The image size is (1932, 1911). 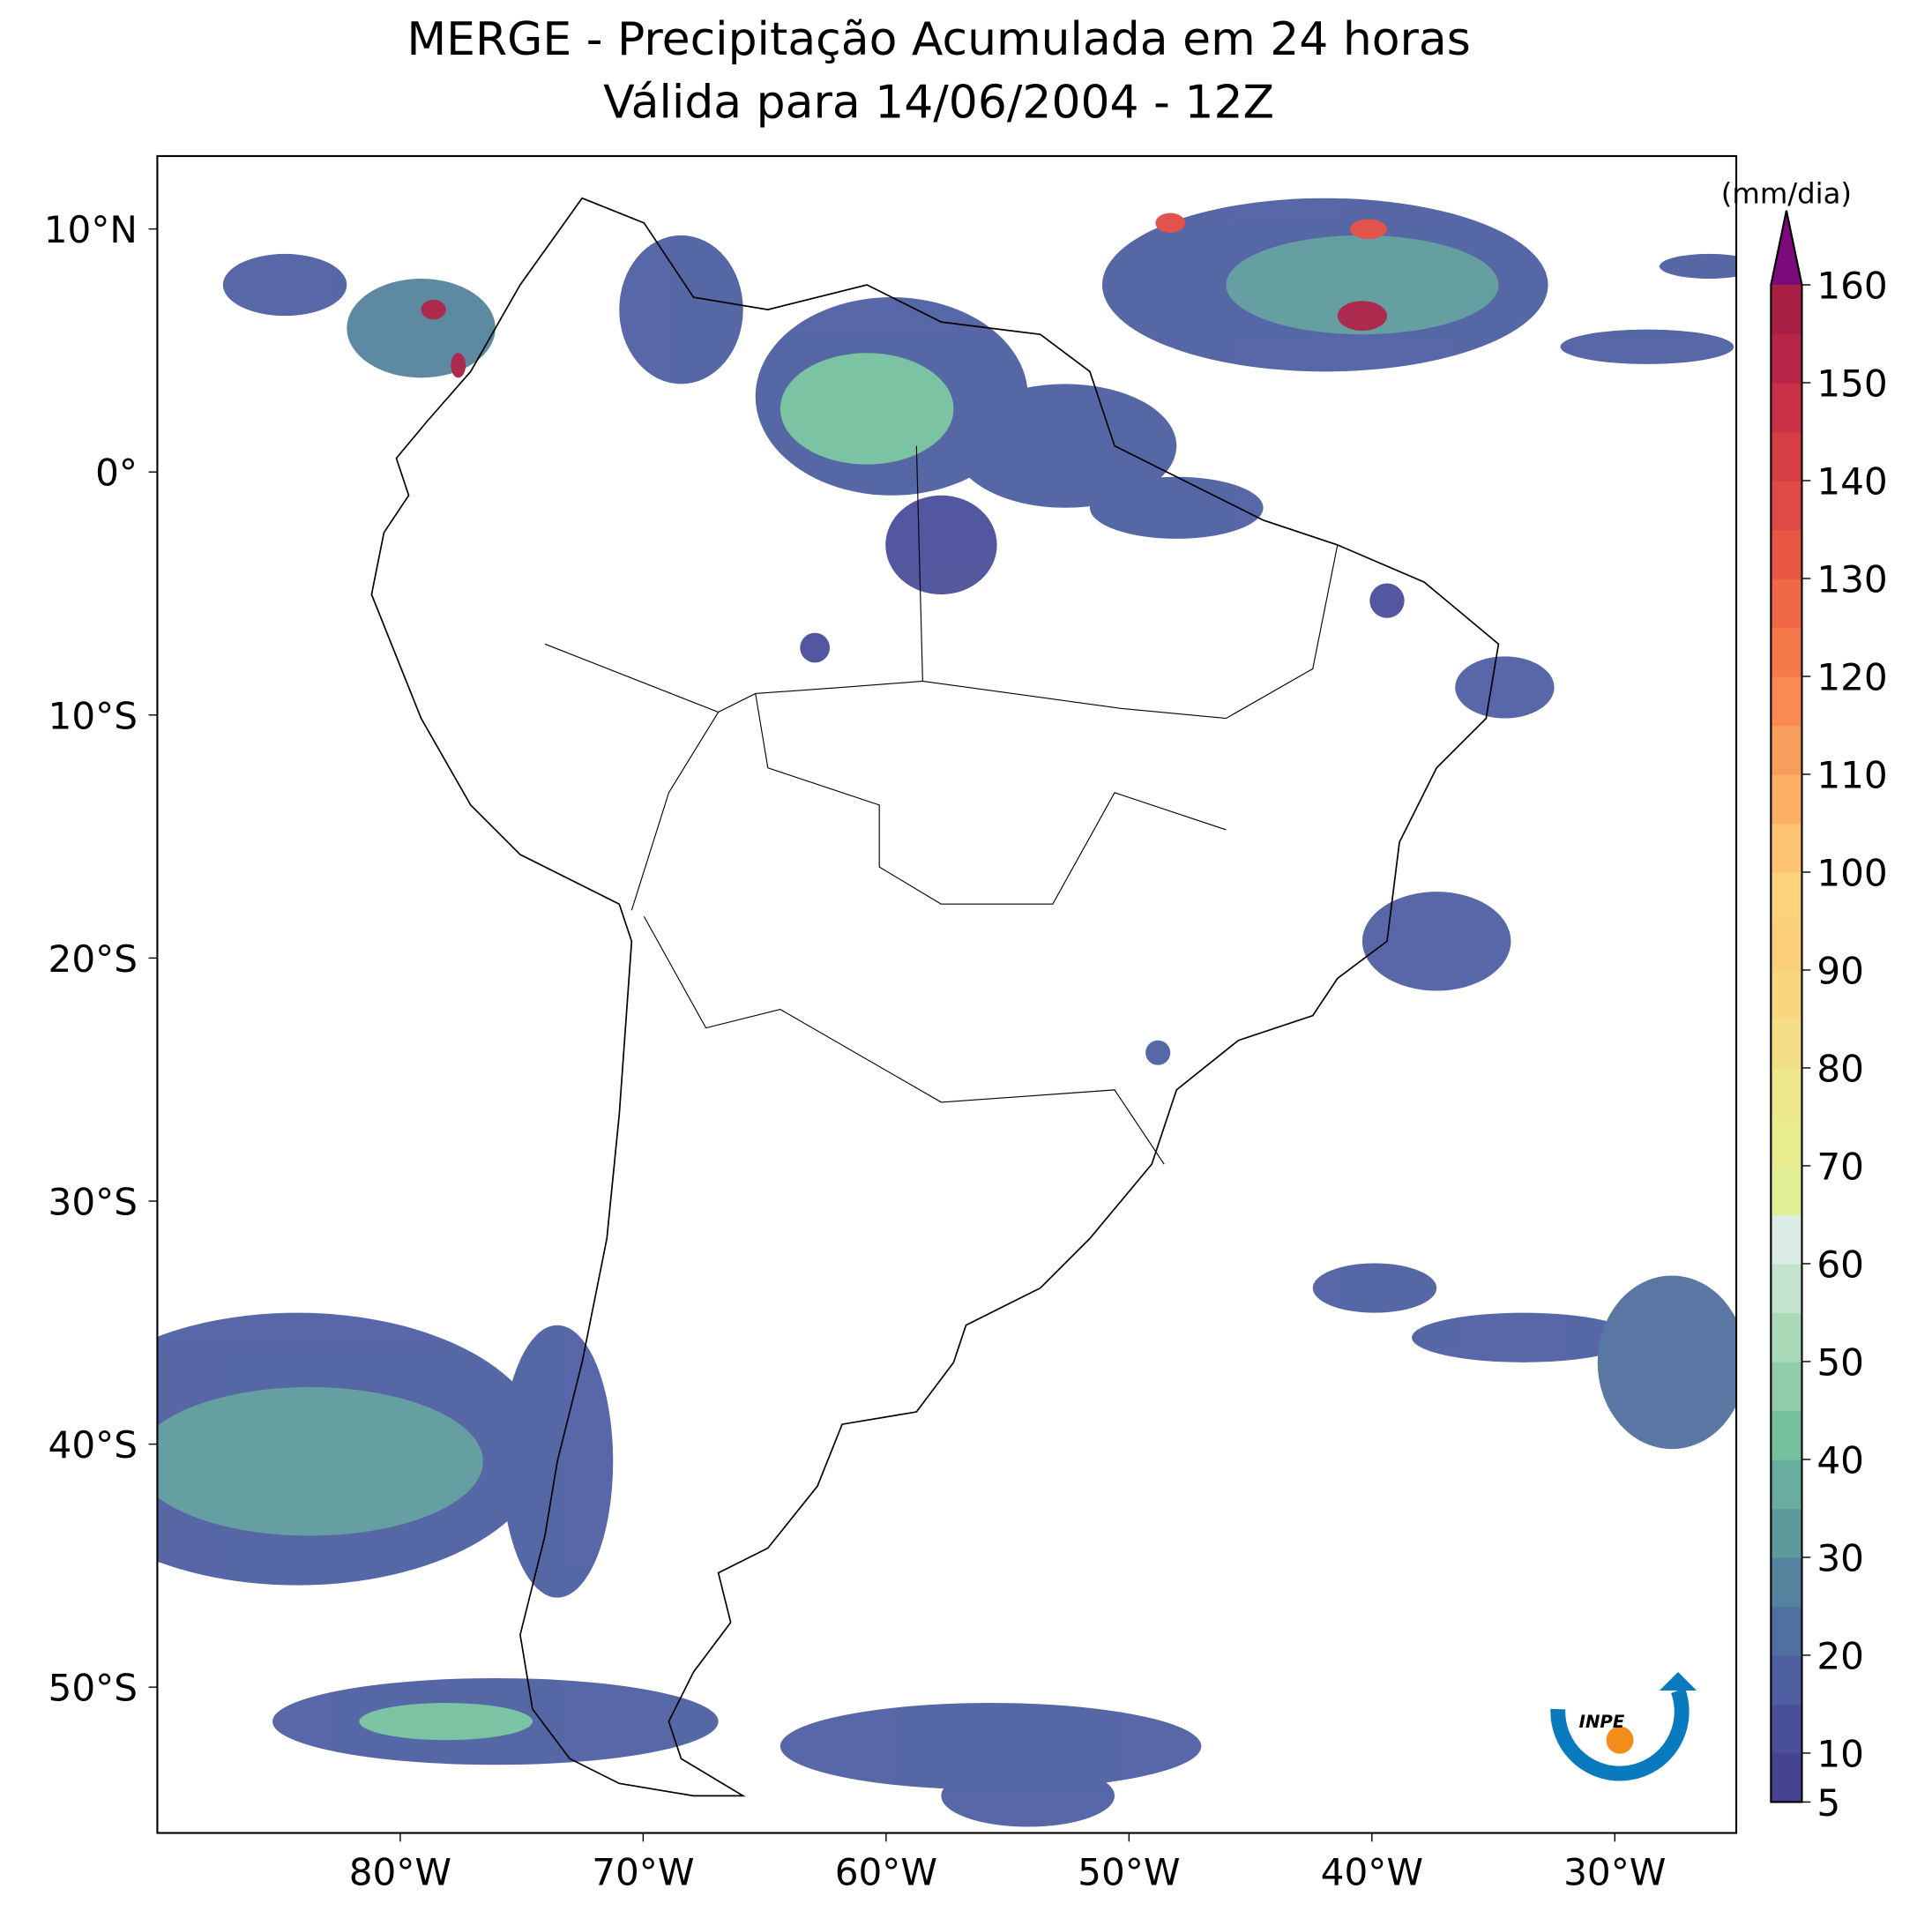 What do you see at coordinates (1840, 971) in the screenshot?
I see `colorbar-tick-label: 90` at bounding box center [1840, 971].